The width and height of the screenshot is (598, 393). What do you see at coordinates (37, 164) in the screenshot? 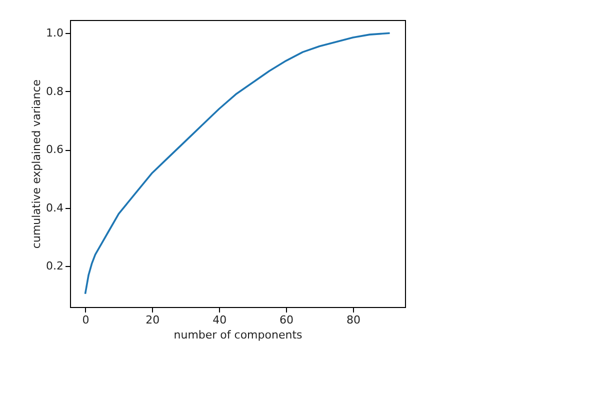
I see `y-axis-title: cumulative explained variance` at bounding box center [37, 164].